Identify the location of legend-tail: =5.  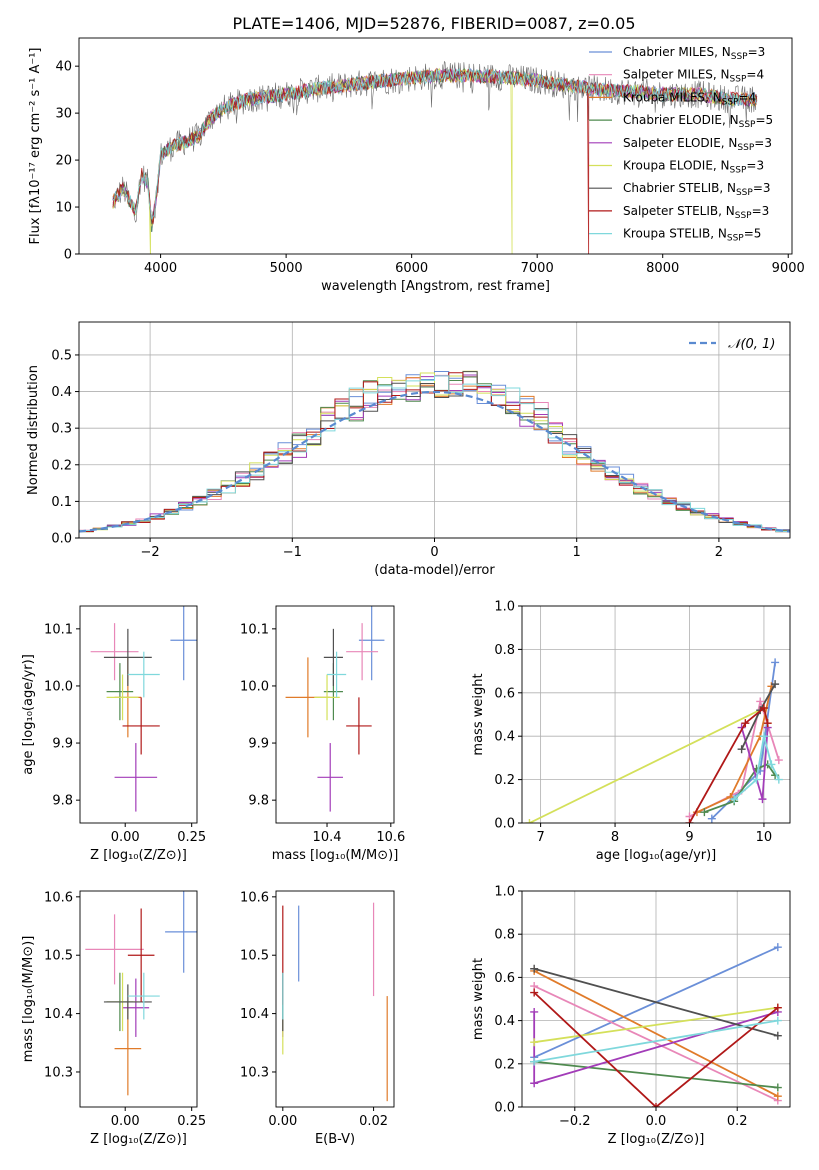
(753, 234).